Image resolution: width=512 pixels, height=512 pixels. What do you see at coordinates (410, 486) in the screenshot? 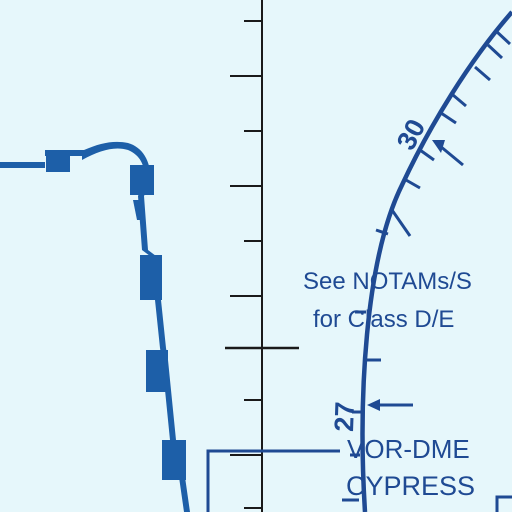
I see `navaid-name: CYPRESS` at bounding box center [410, 486].